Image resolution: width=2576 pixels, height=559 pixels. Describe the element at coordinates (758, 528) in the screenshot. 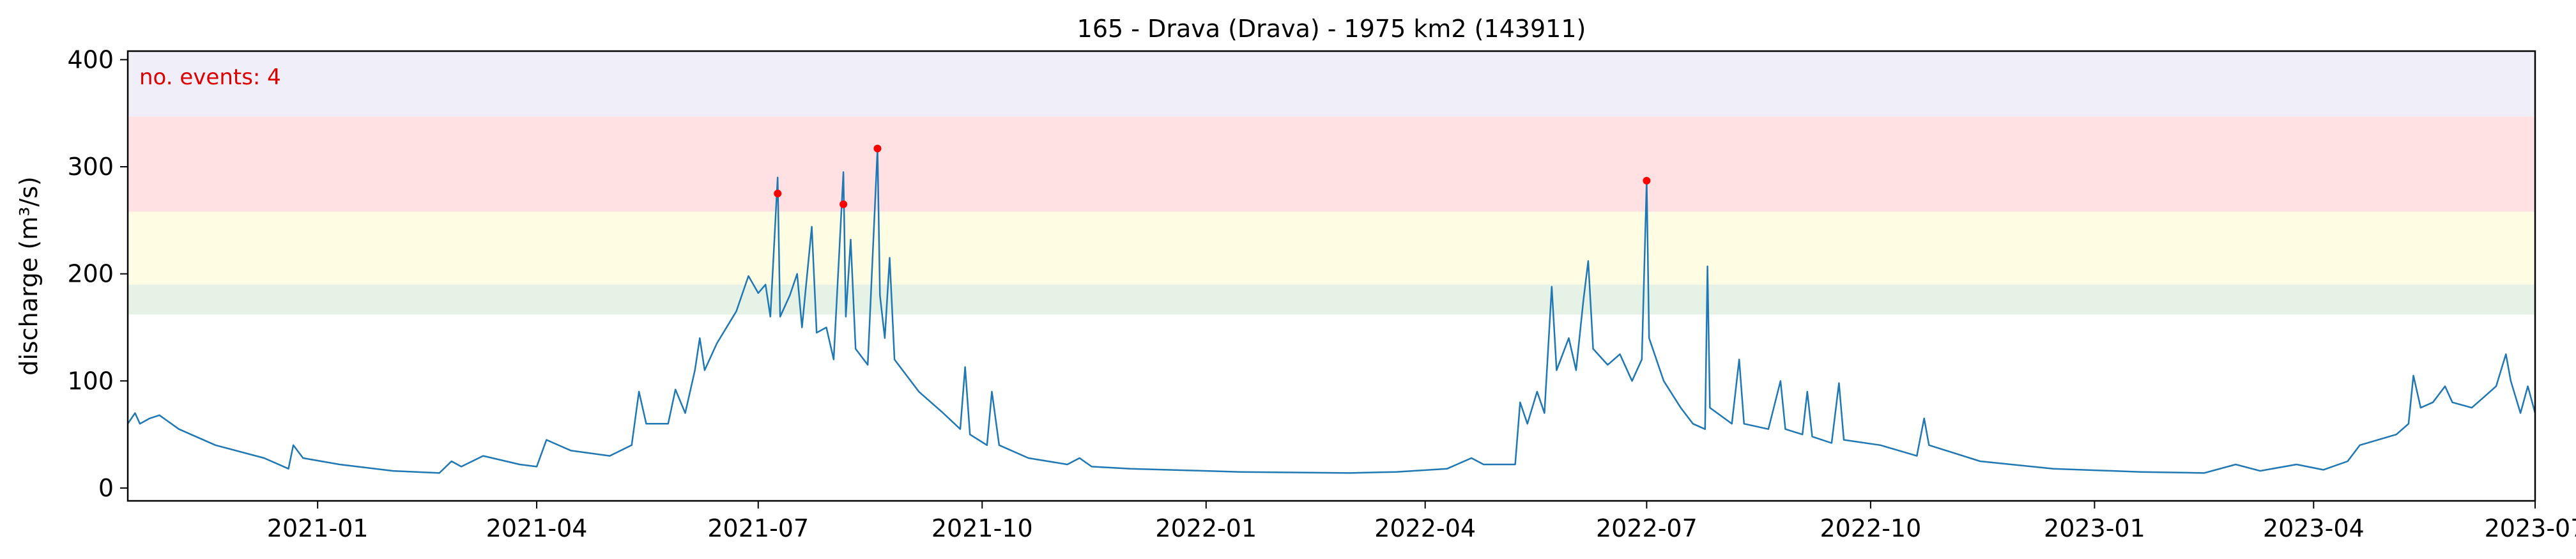

I see `x-tick-label: 2021-07` at that location.